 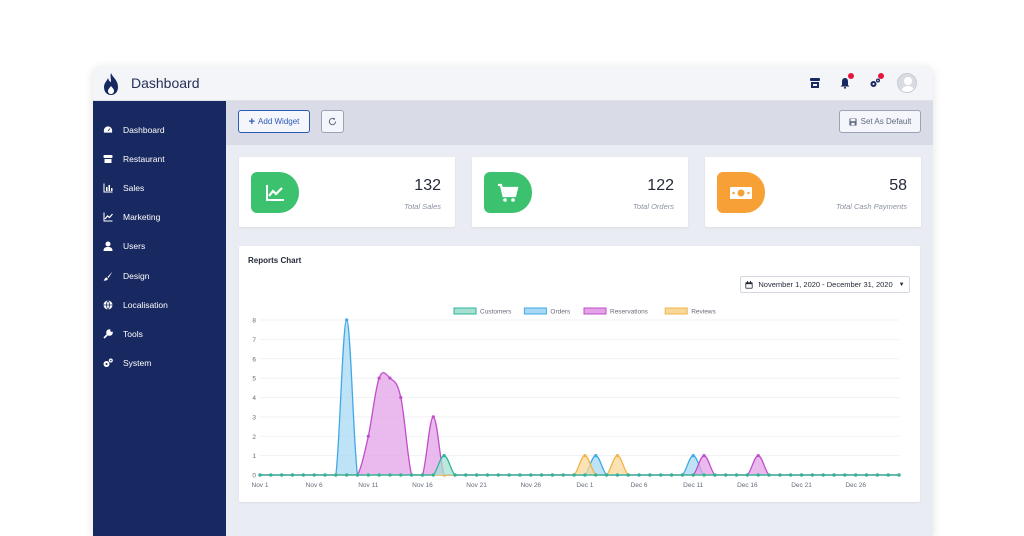 What do you see at coordinates (853, 121) in the screenshot?
I see `save-icon` at bounding box center [853, 121].